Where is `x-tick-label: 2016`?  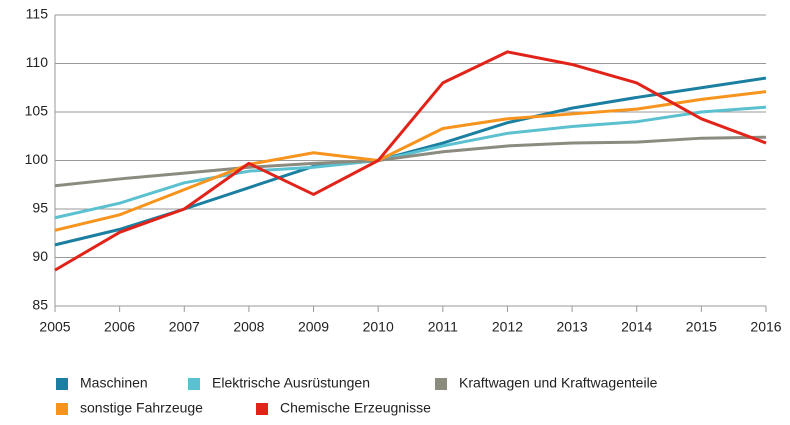
x-tick-label: 2016 is located at coordinates (765, 327).